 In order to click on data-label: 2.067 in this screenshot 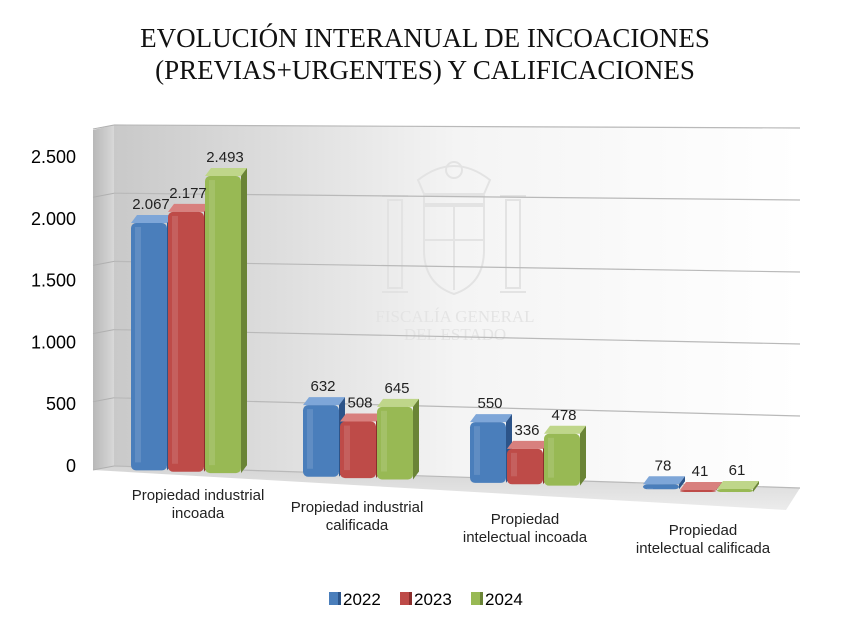, I will do `click(151, 204)`.